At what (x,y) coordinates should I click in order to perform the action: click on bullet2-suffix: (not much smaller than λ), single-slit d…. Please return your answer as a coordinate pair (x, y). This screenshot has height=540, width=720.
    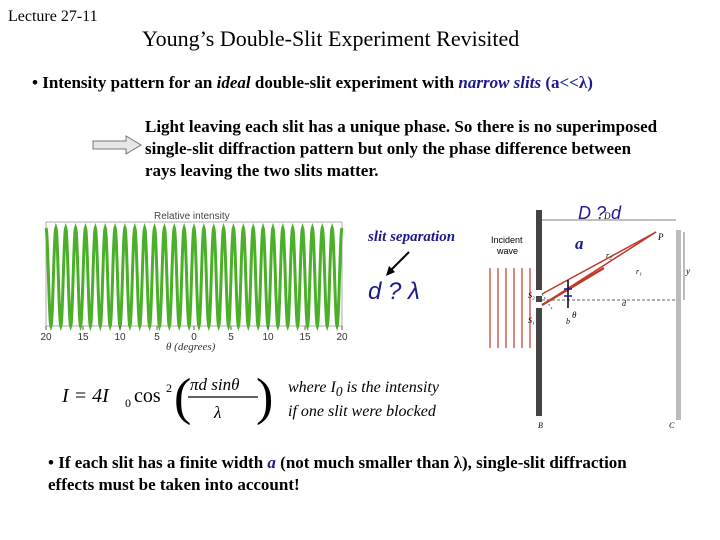
    Looking at the image, I should click on (337, 473).